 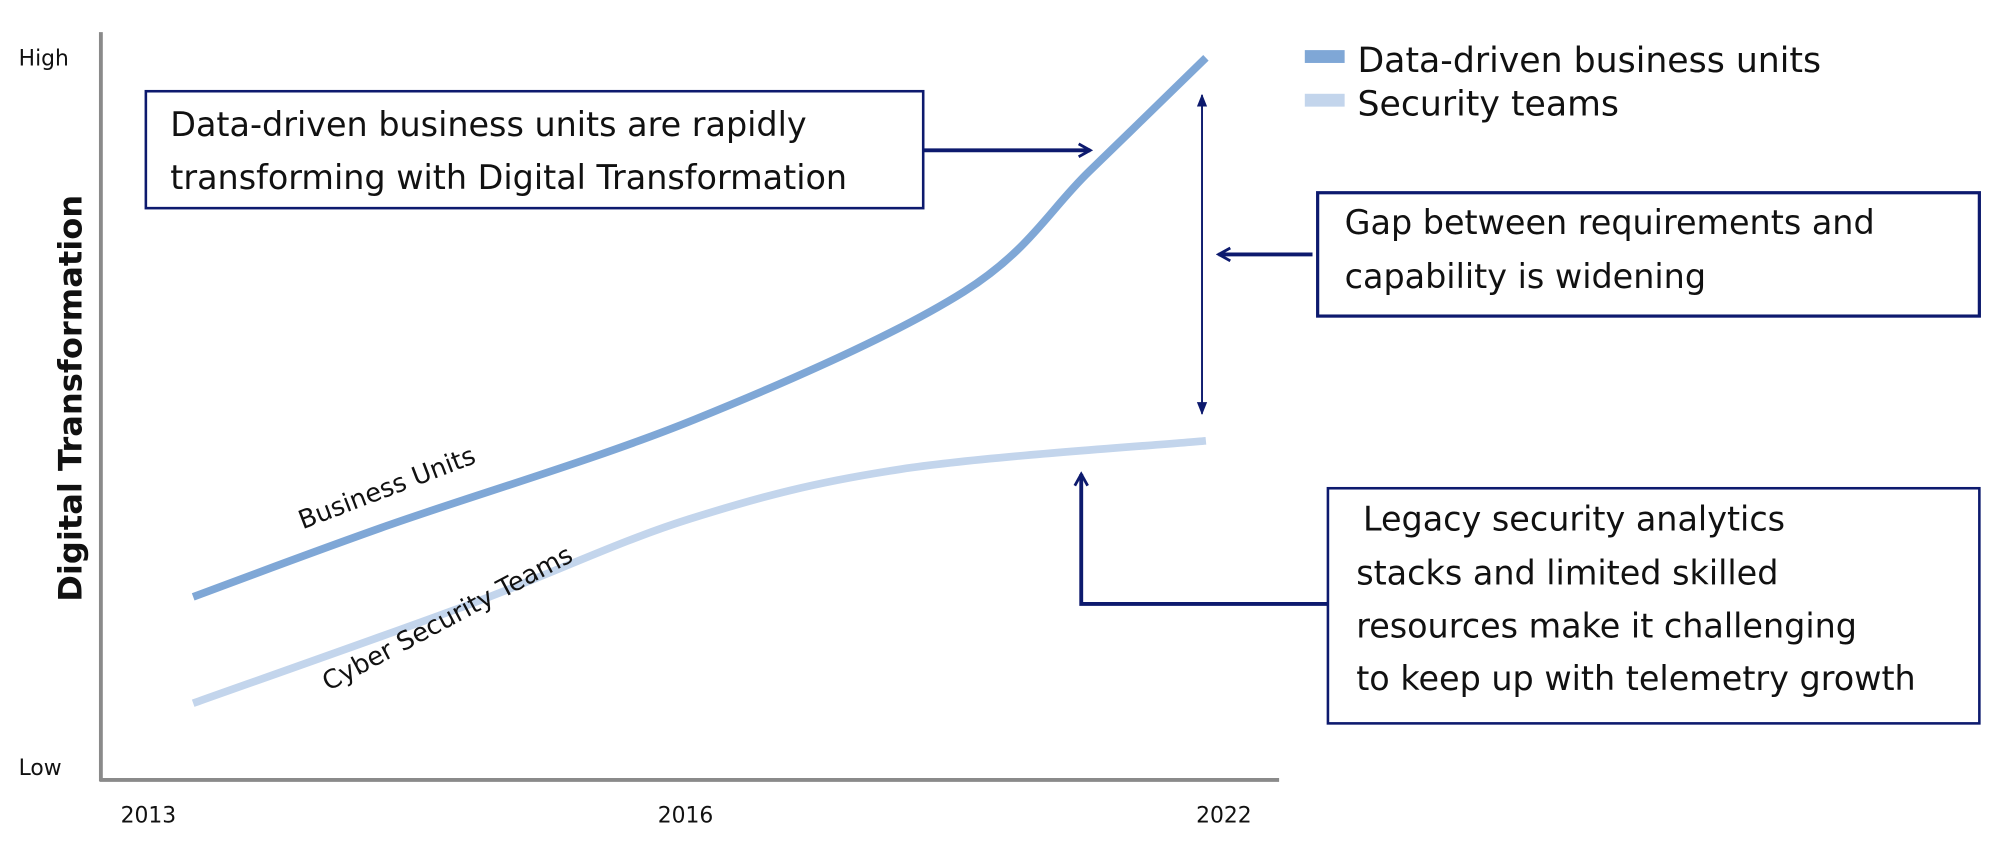 What do you see at coordinates (1224, 815) in the screenshot?
I see `x-tick-2022: 2022` at bounding box center [1224, 815].